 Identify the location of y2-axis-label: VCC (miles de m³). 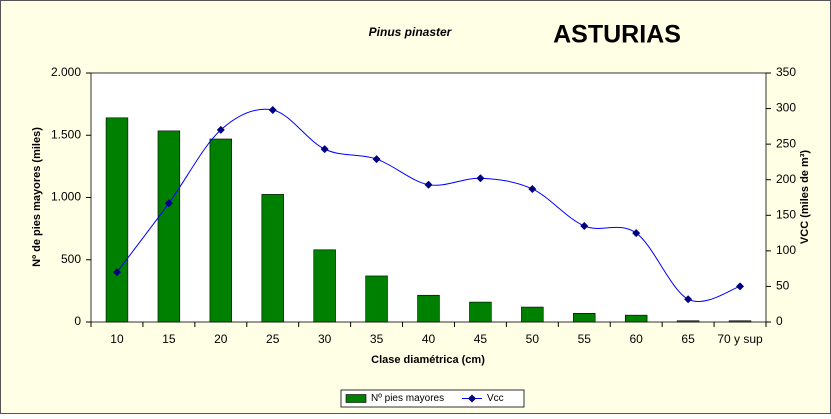
(805, 197).